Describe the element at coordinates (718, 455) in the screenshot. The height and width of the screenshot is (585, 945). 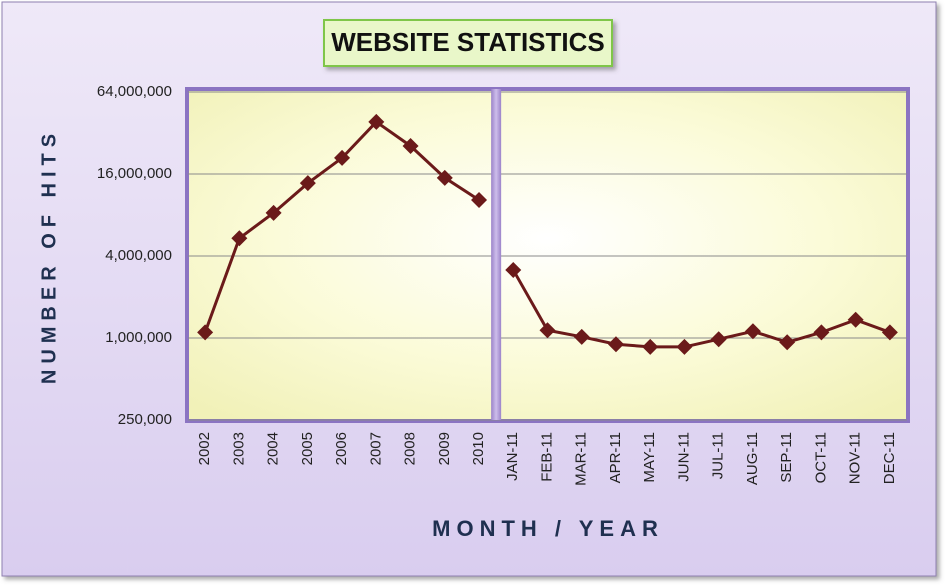
I see `x-tick-label: JUL-11` at that location.